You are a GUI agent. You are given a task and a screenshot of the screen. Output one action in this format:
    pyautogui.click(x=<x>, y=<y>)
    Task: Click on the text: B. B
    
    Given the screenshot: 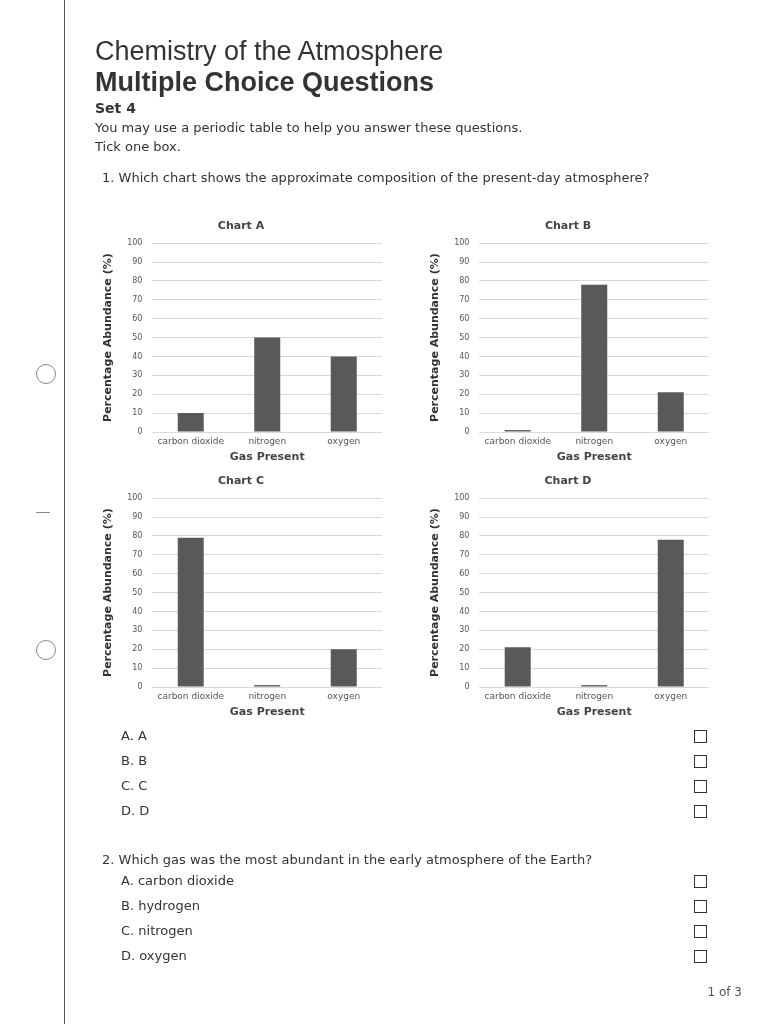 What is the action you would take?
    pyautogui.click(x=134, y=760)
    